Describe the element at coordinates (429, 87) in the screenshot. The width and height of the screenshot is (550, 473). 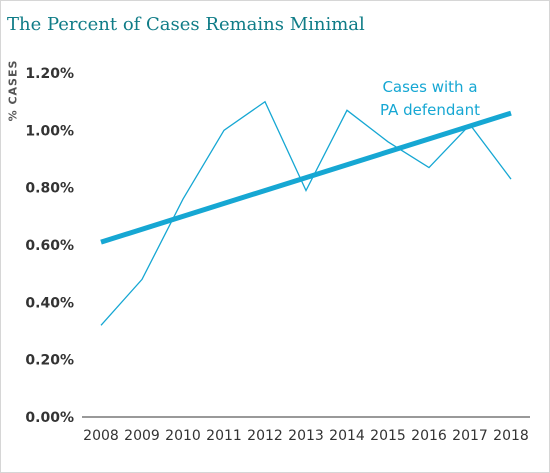
I see `annotation-line-1: Cases with a` at that location.